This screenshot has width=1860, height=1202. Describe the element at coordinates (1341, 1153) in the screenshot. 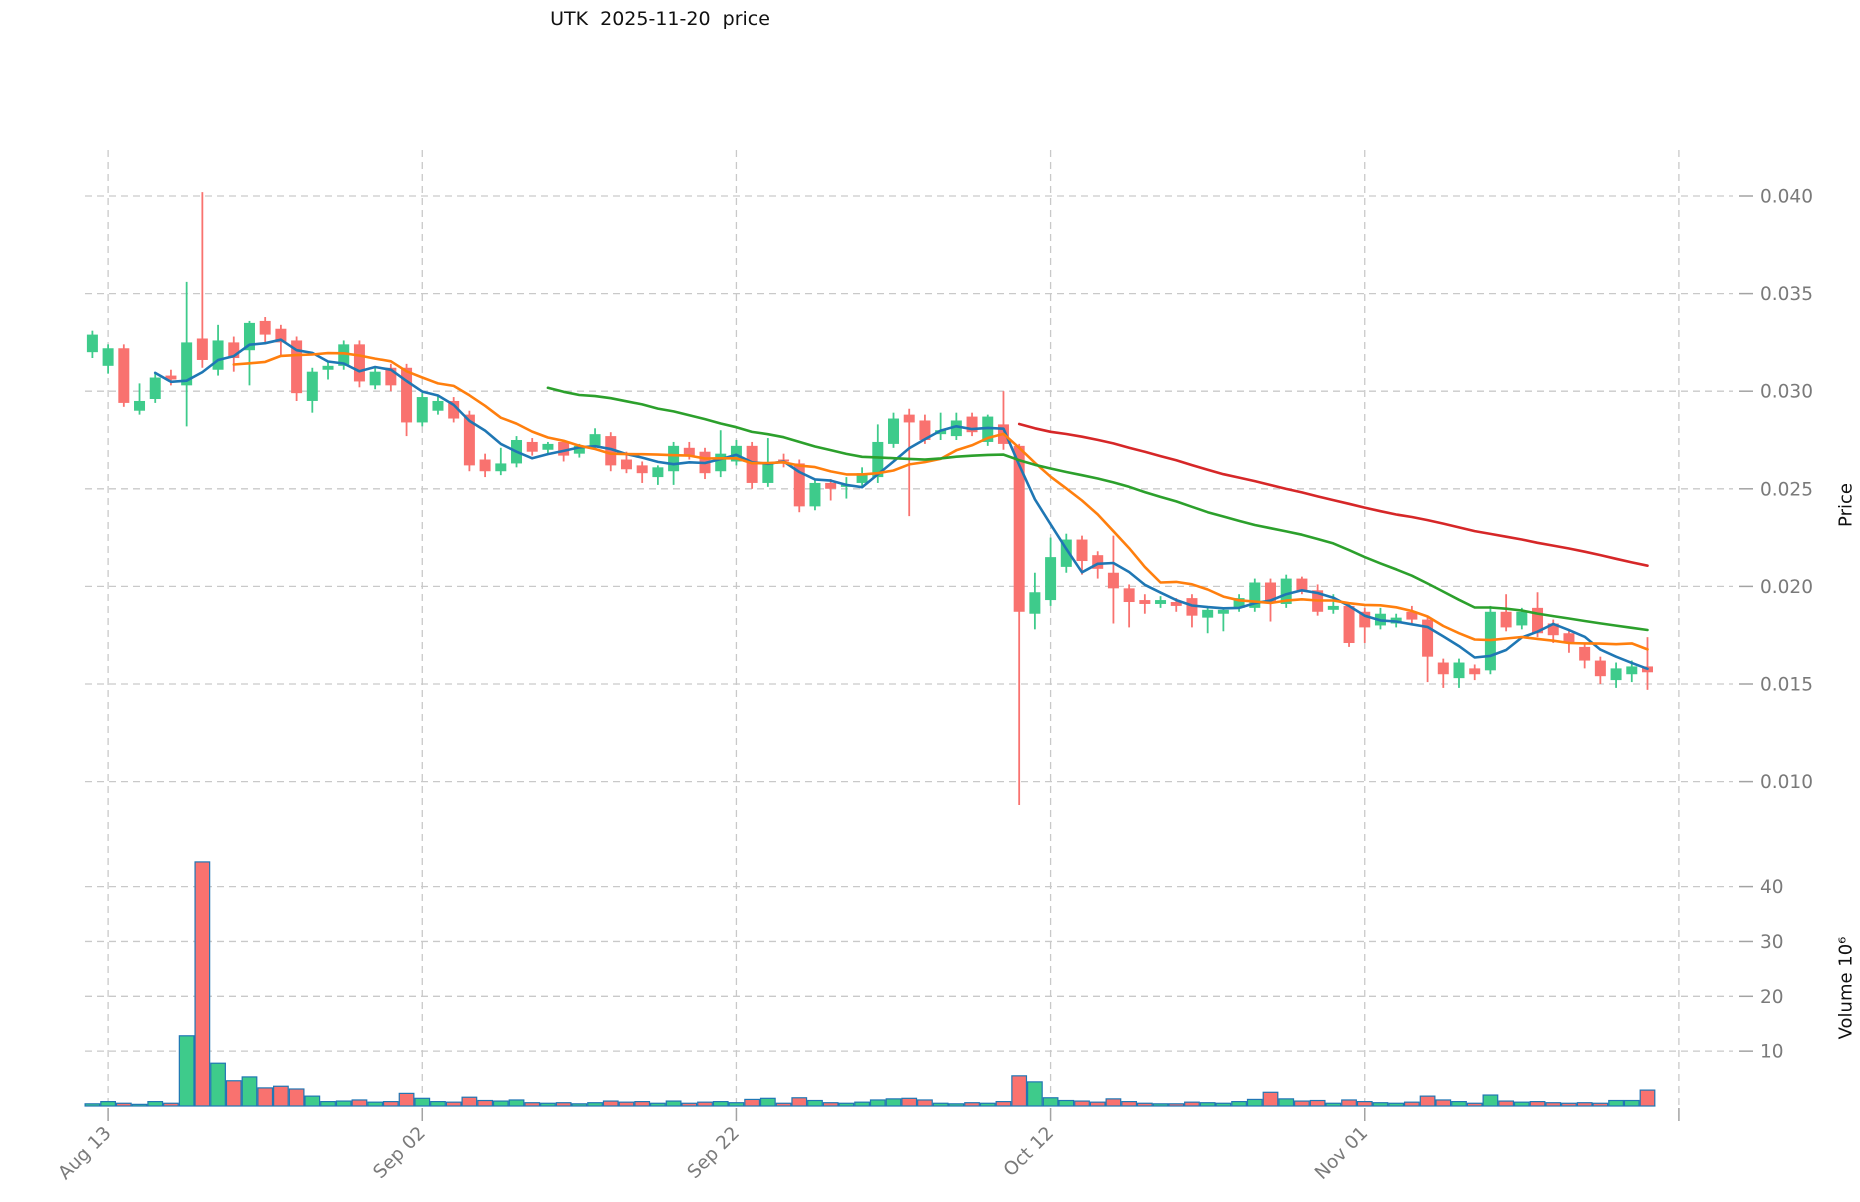

I see `date-tick-label: Nov 01` at that location.